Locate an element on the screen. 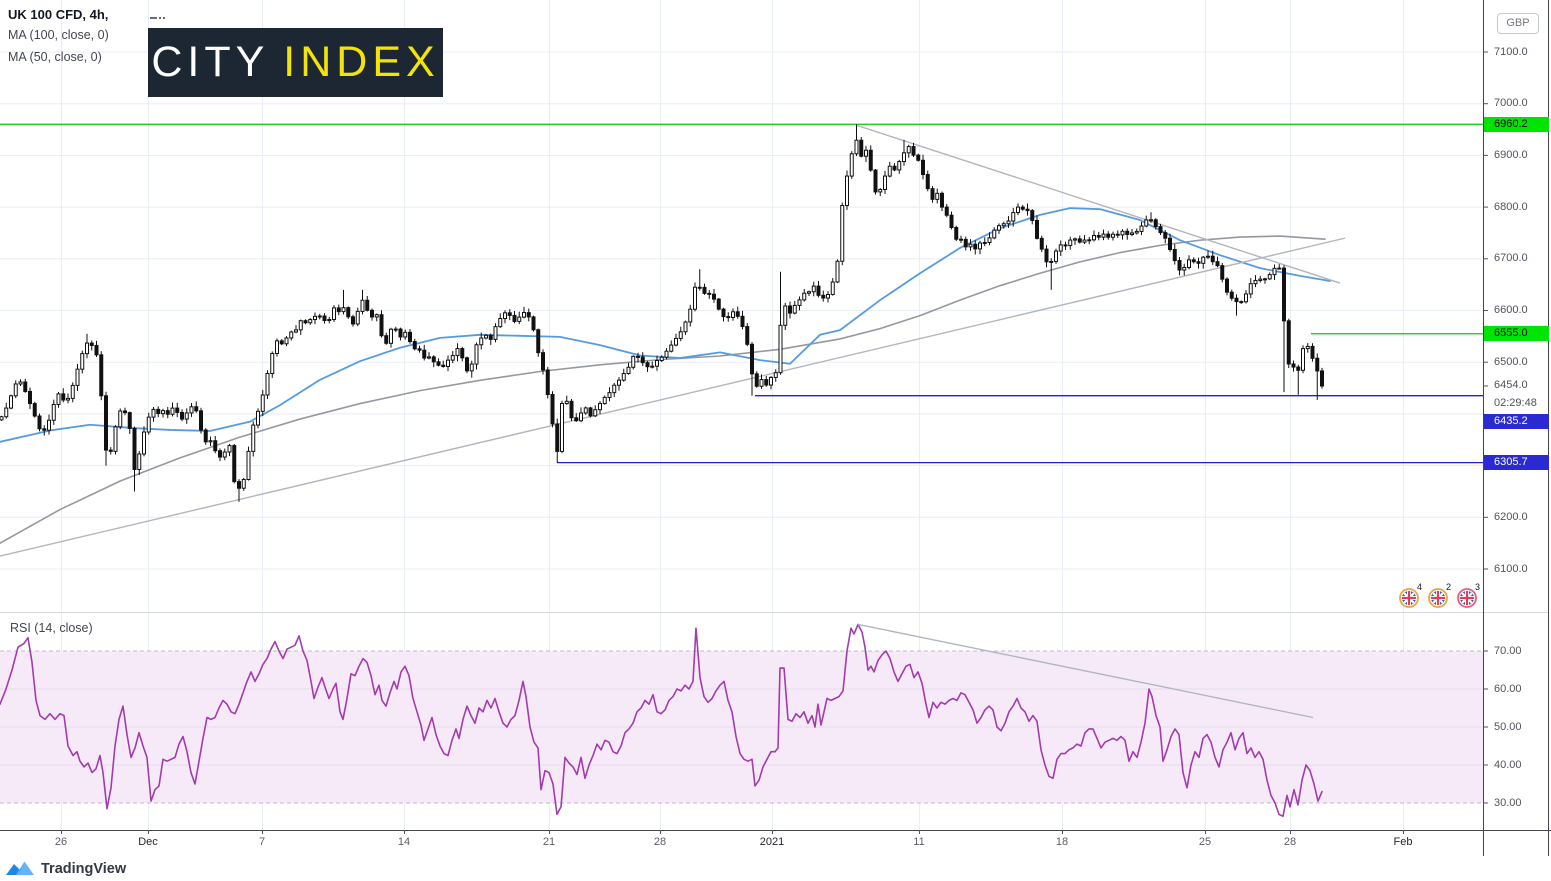 The height and width of the screenshot is (881, 1551). rsi-tick-label: 70.00 is located at coordinates (1508, 650).